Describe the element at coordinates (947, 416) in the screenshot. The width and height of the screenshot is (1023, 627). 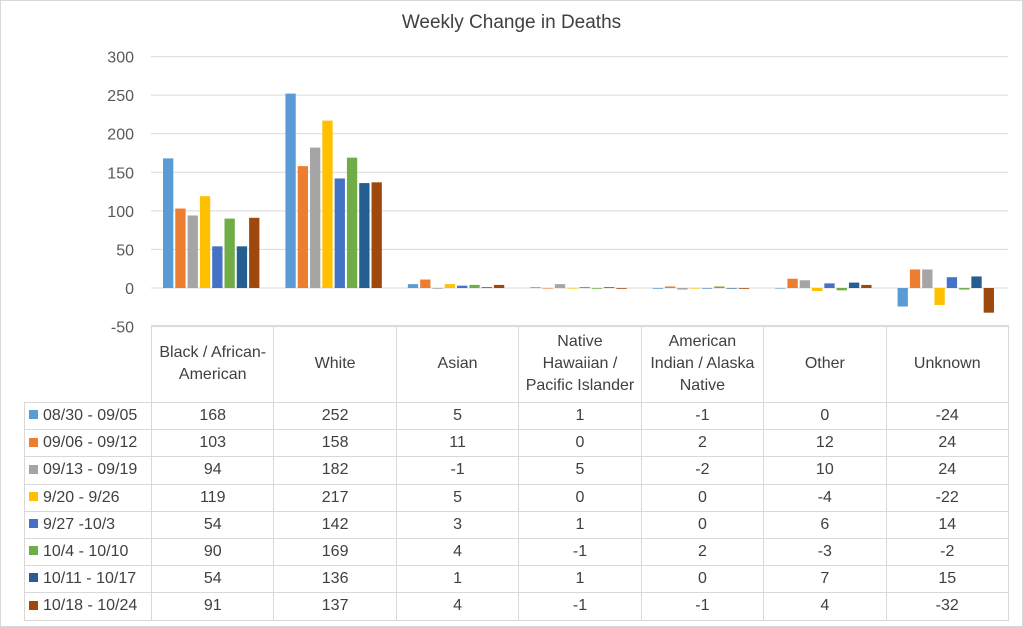
I see `table-cell: -24` at that location.